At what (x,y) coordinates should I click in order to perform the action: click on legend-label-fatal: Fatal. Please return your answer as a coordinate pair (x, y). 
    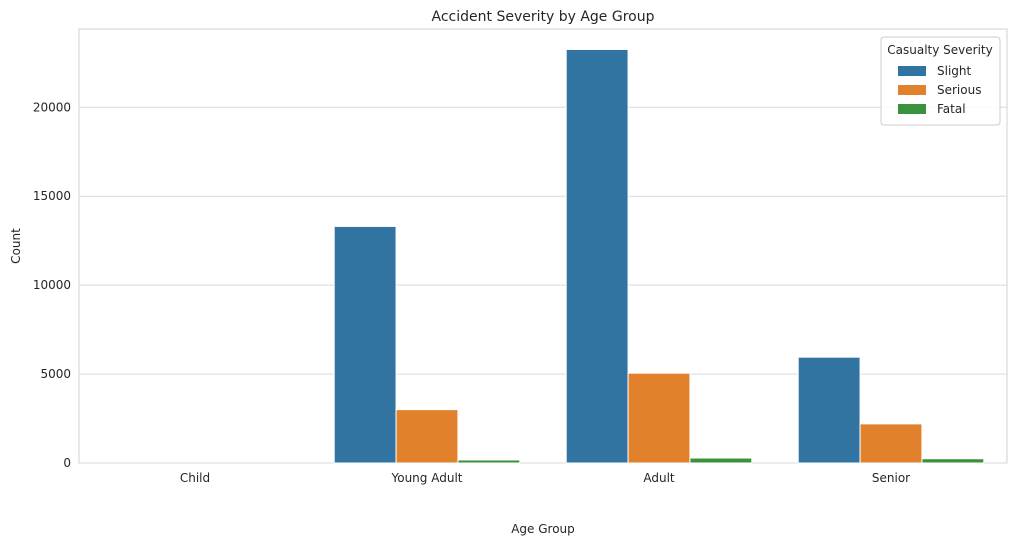
    Looking at the image, I should click on (951, 109).